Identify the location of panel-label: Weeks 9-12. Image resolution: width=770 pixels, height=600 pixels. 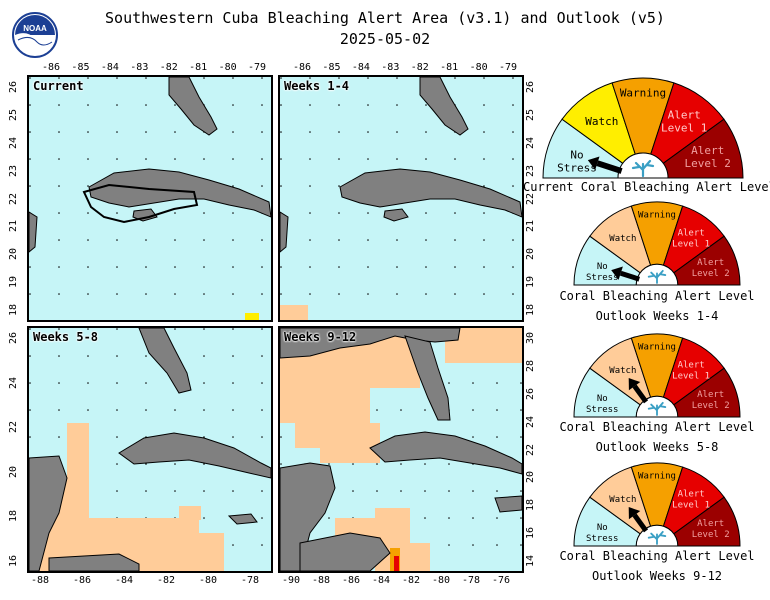
(320, 337).